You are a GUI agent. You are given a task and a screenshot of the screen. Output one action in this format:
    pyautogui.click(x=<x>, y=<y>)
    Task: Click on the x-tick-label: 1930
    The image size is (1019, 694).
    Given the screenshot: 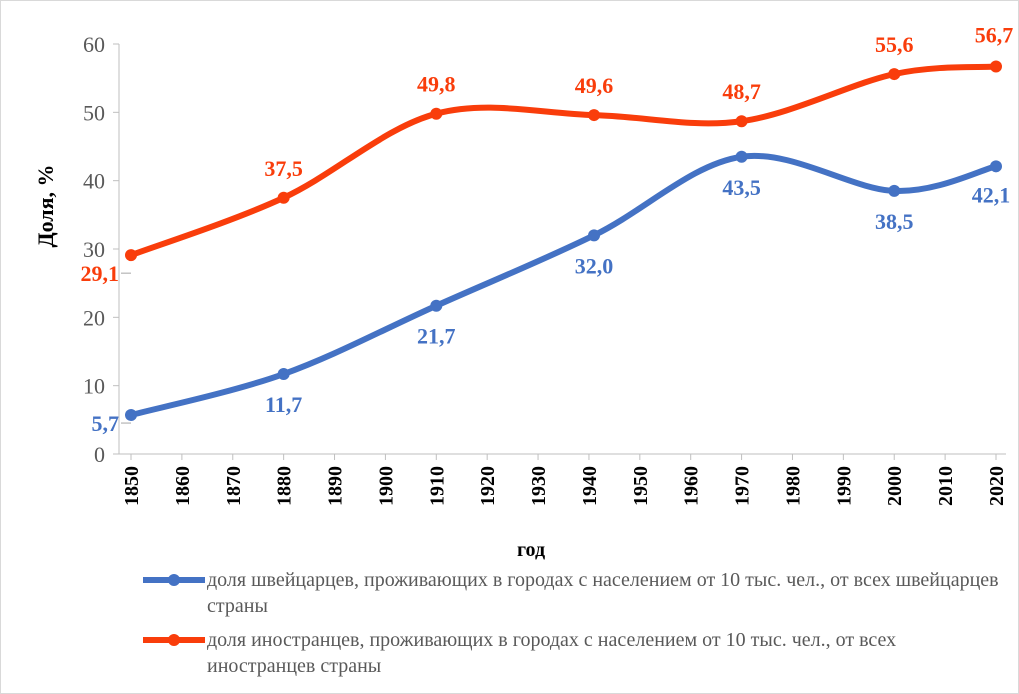 What is the action you would take?
    pyautogui.click(x=539, y=486)
    